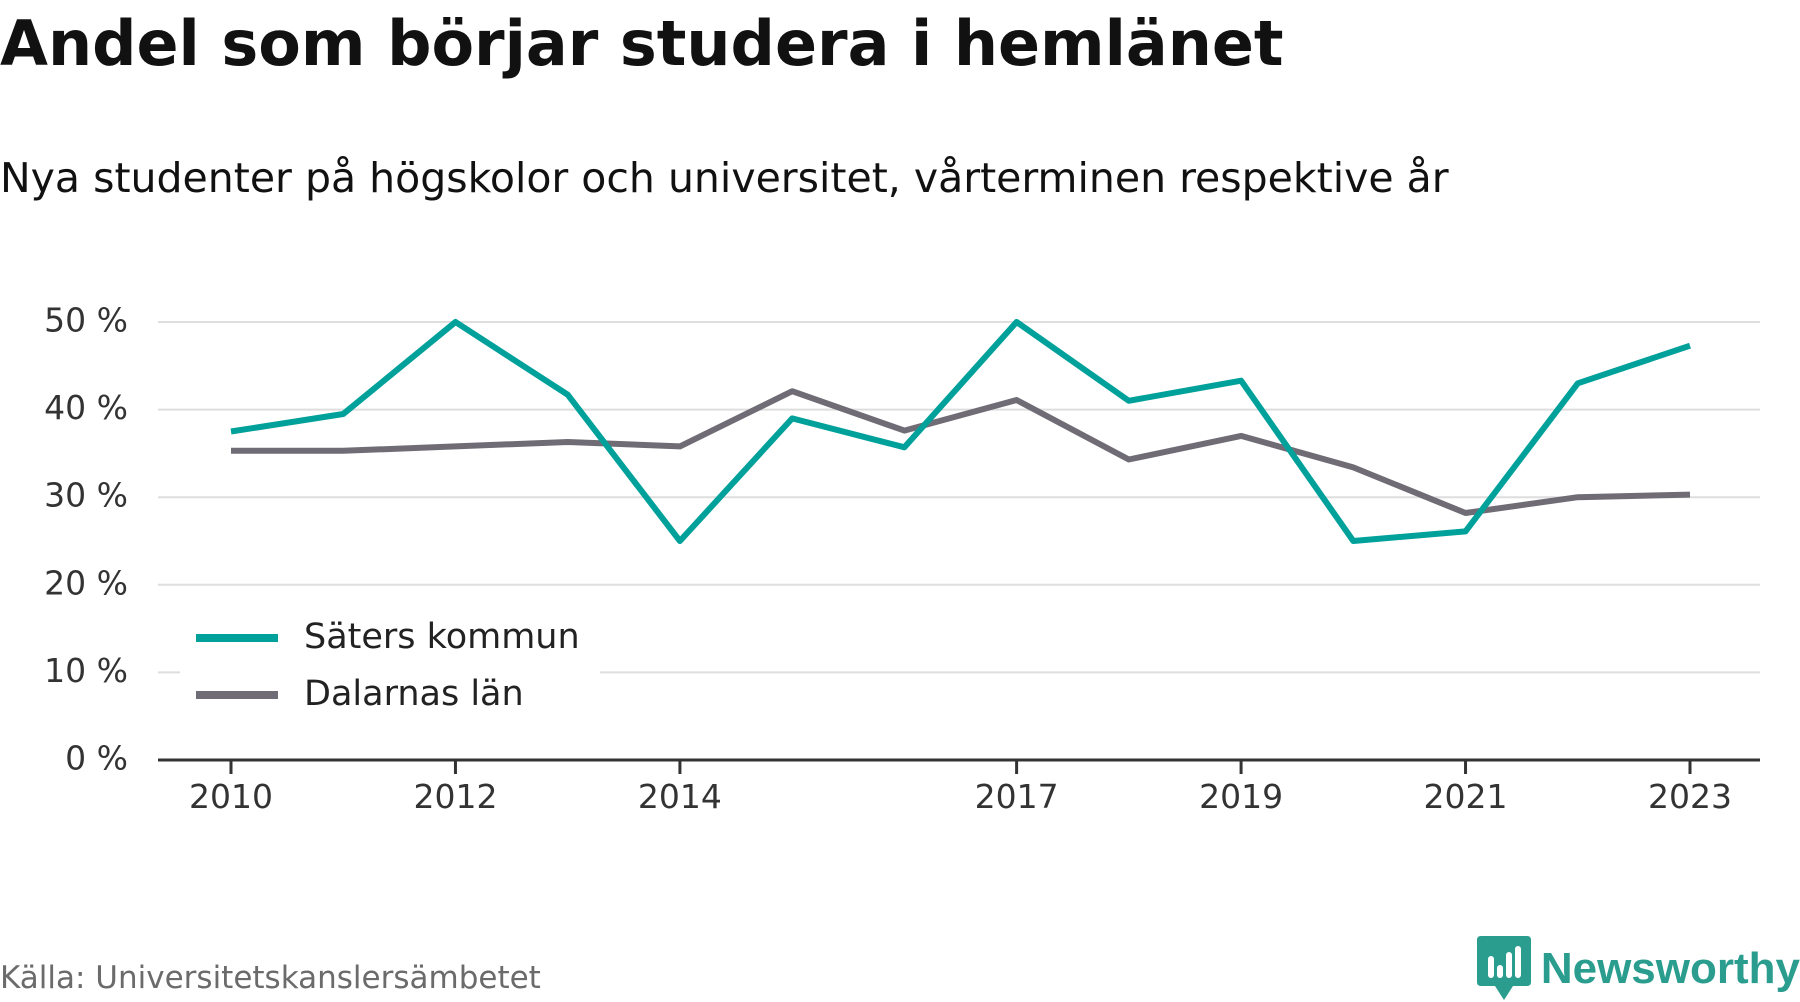 This screenshot has height=1002, width=1800. Describe the element at coordinates (86, 582) in the screenshot. I see `y-tick-label: 20 %` at that location.